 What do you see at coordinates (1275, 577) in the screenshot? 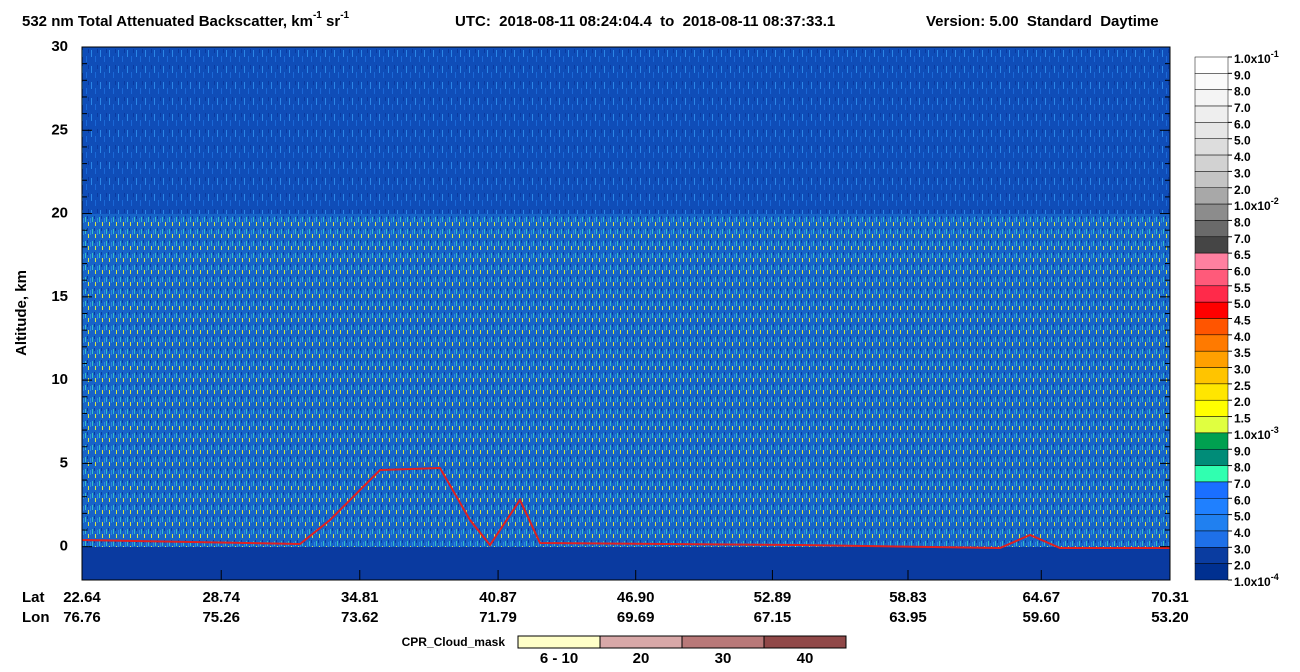
I see `colorbar-label-exp: -4` at bounding box center [1275, 577].